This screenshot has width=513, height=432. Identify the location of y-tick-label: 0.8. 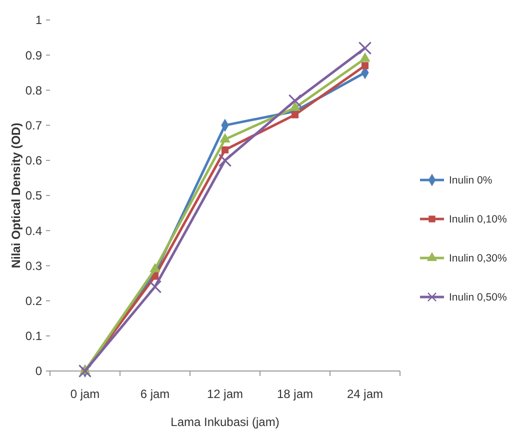
(33, 90).